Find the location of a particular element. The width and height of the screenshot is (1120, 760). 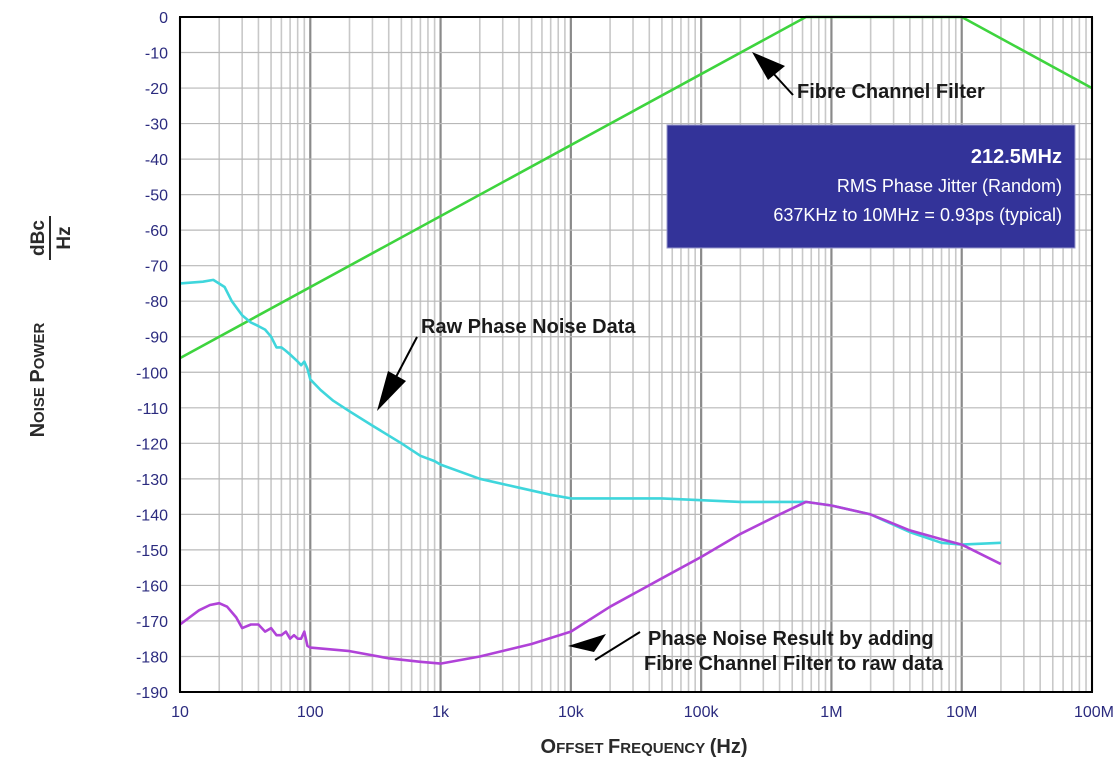

x-tick-label: 100 is located at coordinates (310, 712).